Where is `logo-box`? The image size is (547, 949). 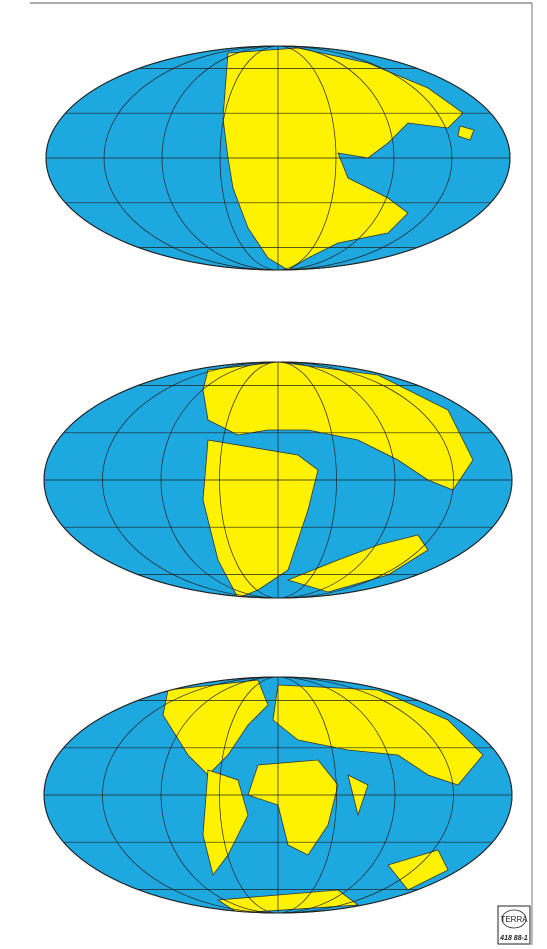
logo-box is located at coordinates (514, 925).